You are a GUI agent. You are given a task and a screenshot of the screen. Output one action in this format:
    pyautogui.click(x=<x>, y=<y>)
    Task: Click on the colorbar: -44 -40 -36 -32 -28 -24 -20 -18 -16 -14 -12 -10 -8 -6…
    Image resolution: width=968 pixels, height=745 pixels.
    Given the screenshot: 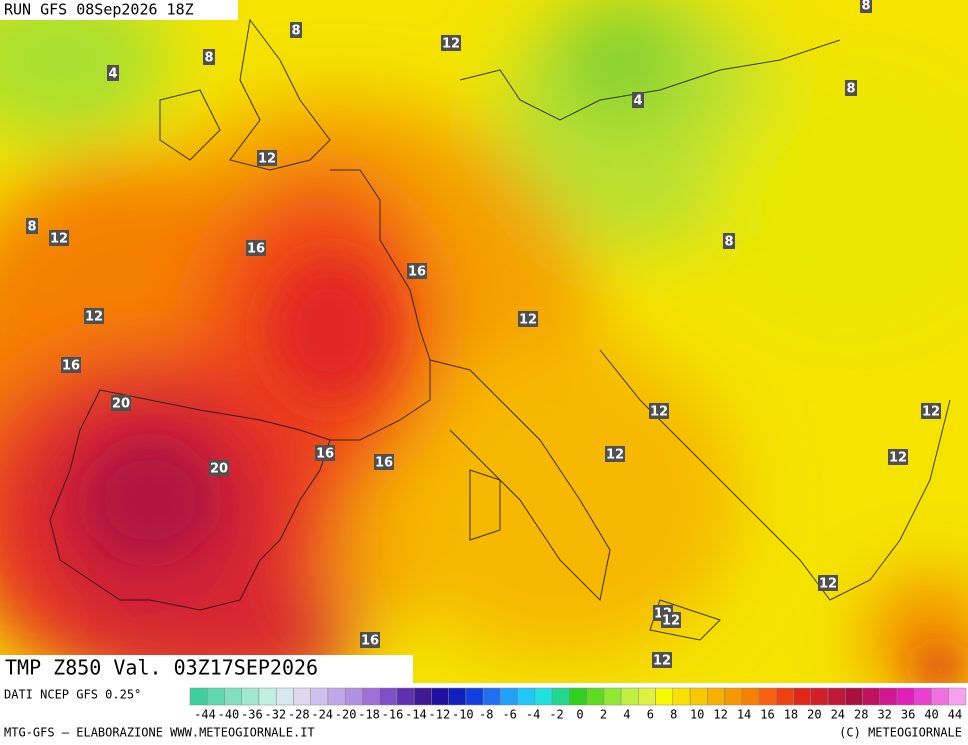 What is the action you would take?
    pyautogui.click(x=578, y=704)
    